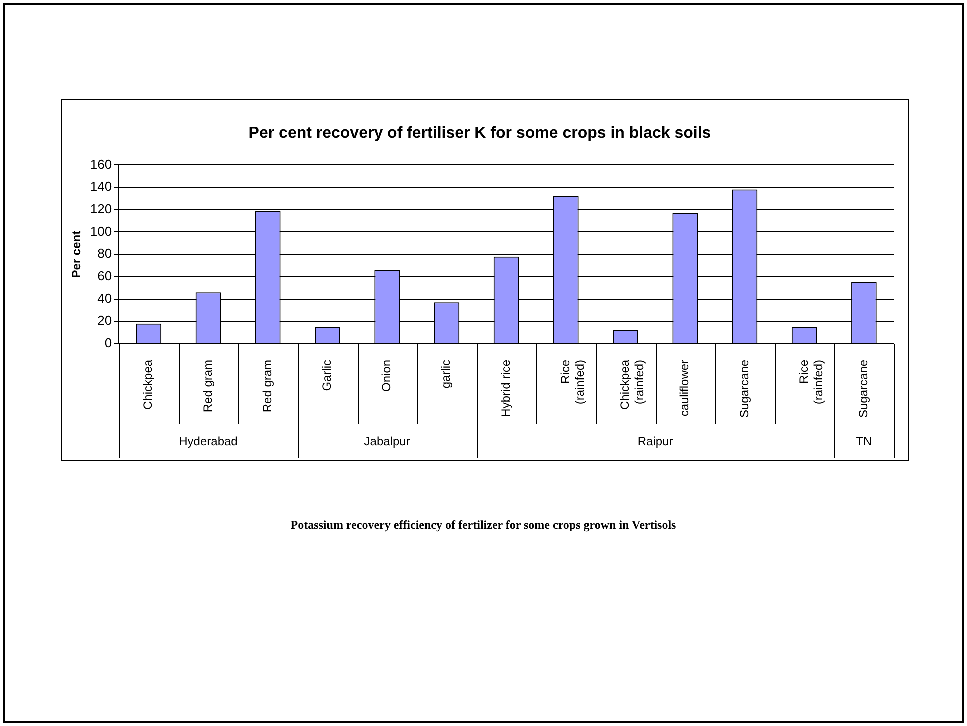 Image resolution: width=967 pixels, height=726 pixels. What do you see at coordinates (327, 376) in the screenshot?
I see `x-tick-label: Garlic` at bounding box center [327, 376].